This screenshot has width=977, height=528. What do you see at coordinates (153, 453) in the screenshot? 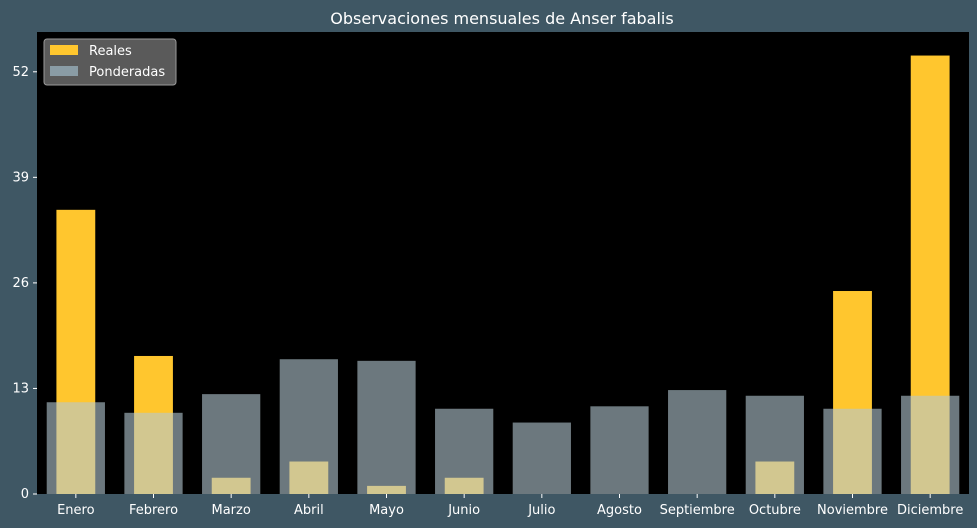
I see `bar-ponderadas-febrero` at bounding box center [153, 453].